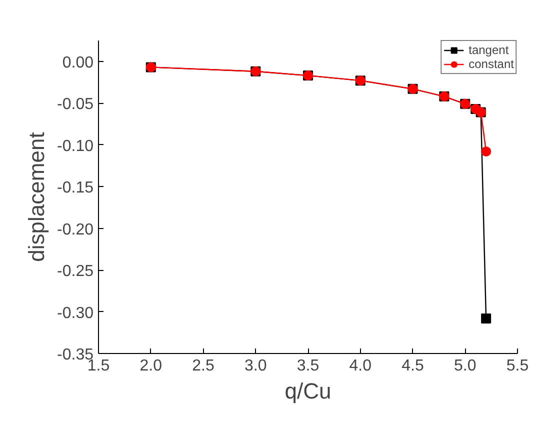 The width and height of the screenshot is (547, 423). What do you see at coordinates (75, 313) in the screenshot?
I see `y-tick-label: -0.30` at bounding box center [75, 313].